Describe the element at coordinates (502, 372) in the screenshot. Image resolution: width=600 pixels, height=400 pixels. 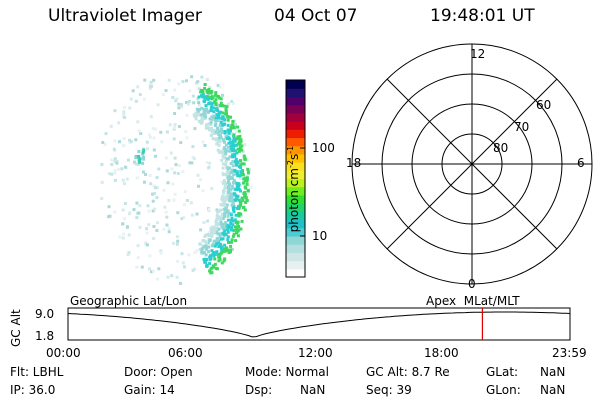
I see `glat-label: GLat:` at that location.